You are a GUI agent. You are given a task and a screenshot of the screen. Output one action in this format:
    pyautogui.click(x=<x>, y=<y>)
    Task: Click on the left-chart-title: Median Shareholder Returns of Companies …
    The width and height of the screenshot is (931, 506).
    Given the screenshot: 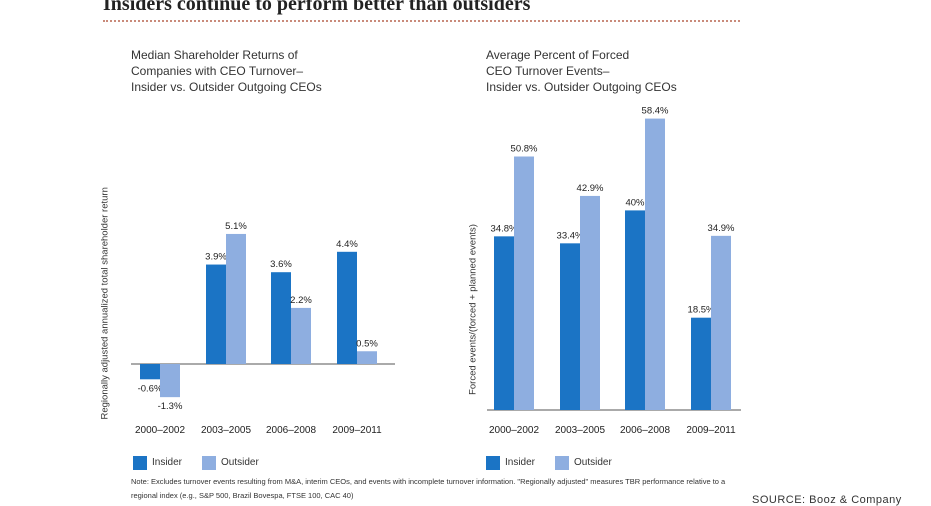 What is the action you would take?
    pyautogui.click(x=226, y=71)
    